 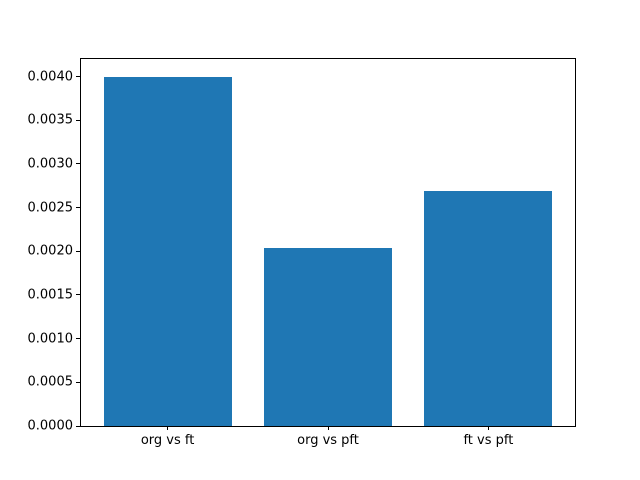 I want to click on x-tick-label: org vs ft, so click(x=167, y=440).